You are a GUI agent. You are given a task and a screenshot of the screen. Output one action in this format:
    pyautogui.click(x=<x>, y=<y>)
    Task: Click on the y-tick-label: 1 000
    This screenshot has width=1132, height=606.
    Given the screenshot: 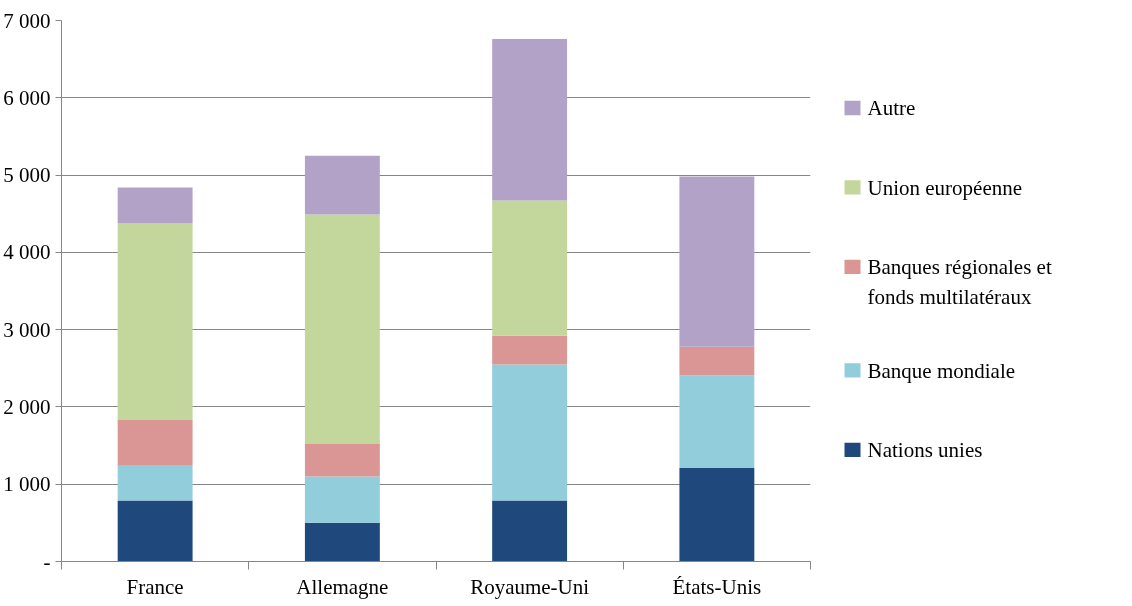 What is the action you would take?
    pyautogui.click(x=27, y=484)
    